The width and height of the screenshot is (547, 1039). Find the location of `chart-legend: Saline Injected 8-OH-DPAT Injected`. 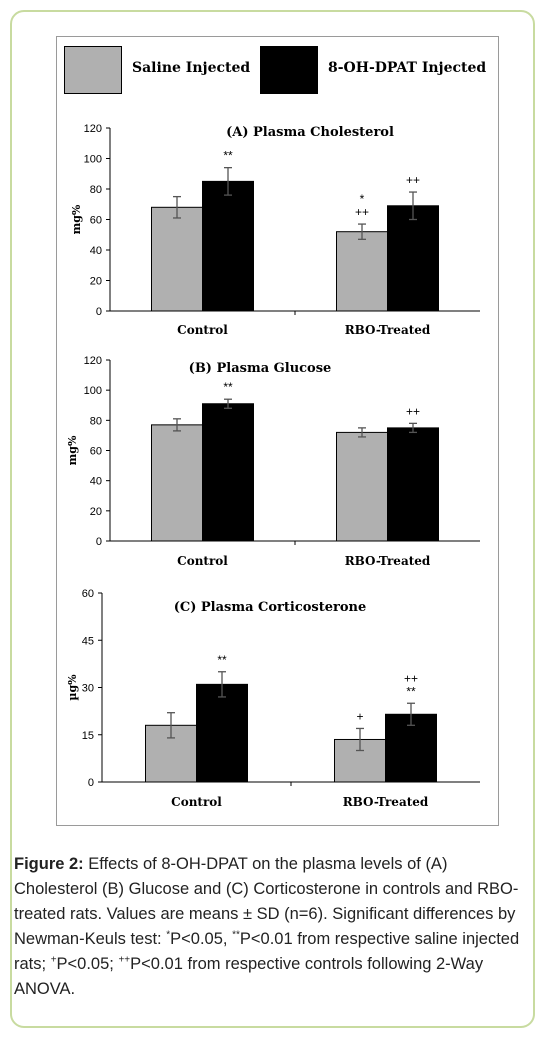

chart-legend: Saline Injected 8-OH-DPAT Injected is located at coordinates (276, 73).